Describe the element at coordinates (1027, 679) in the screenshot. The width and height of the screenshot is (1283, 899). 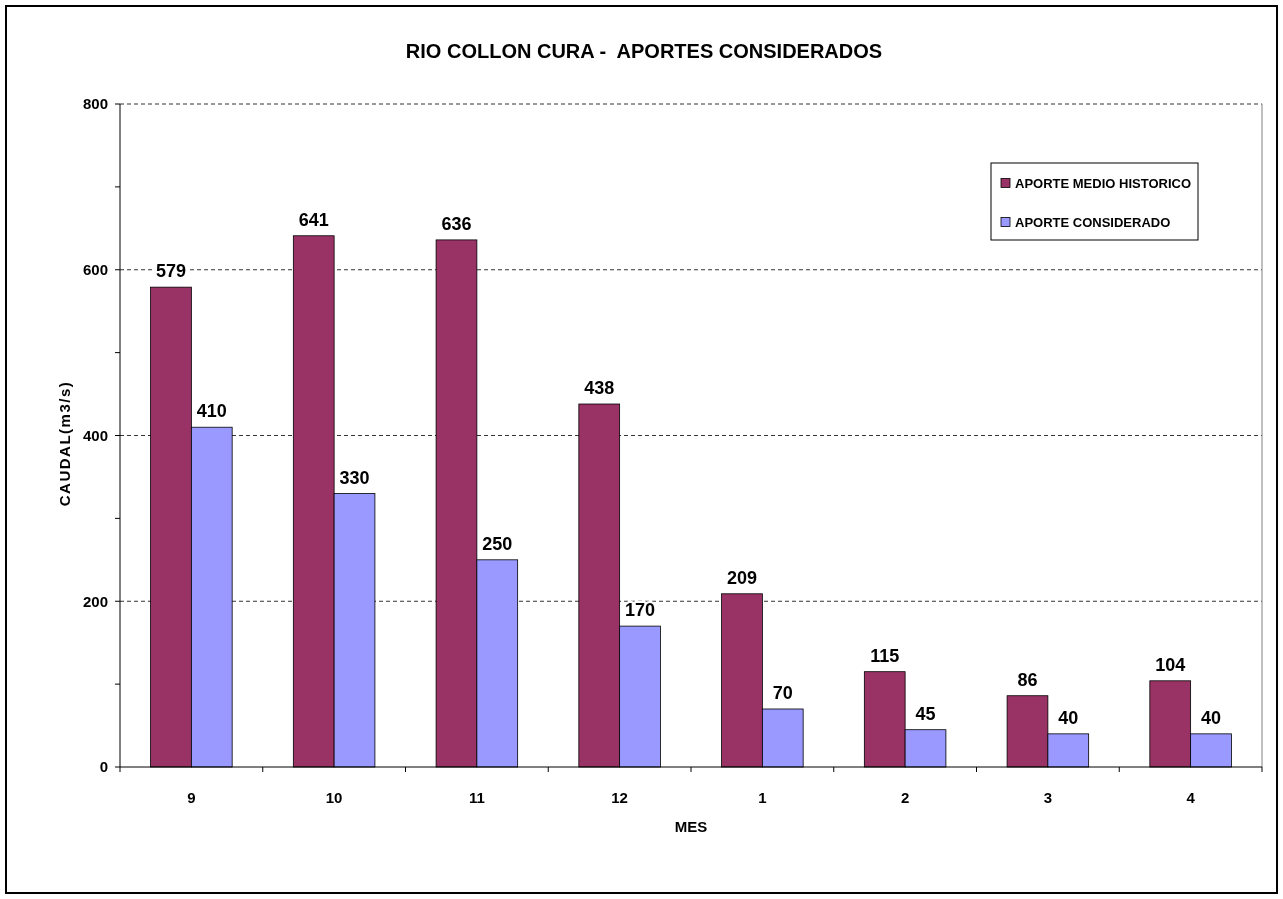
I see `data-label: 86` at that location.